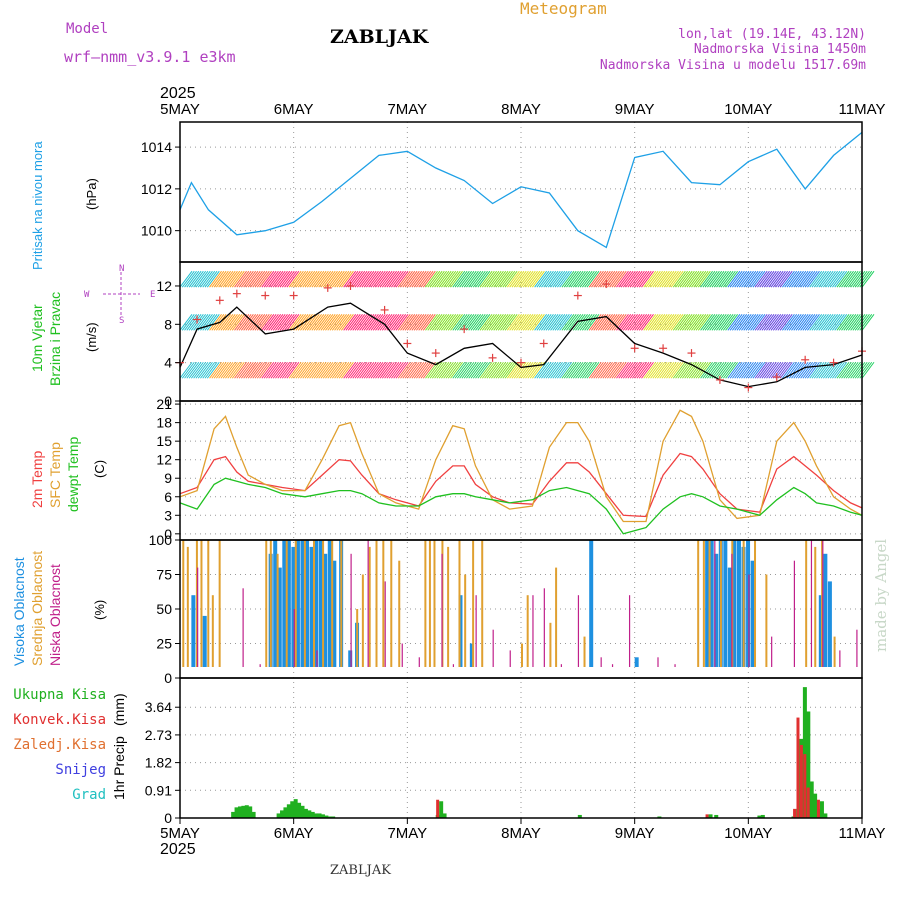  Describe the element at coordinates (521, 345) in the screenshot. I see `wind-speed-line` at that location.